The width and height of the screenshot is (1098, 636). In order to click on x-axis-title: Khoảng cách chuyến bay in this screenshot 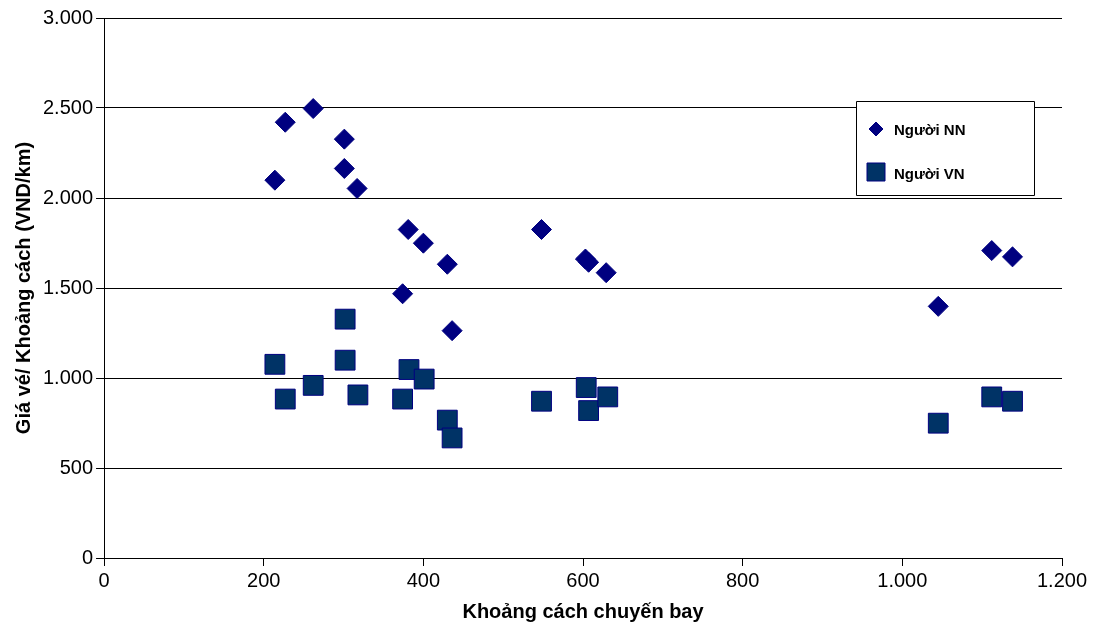, I will do `click(583, 610)`.